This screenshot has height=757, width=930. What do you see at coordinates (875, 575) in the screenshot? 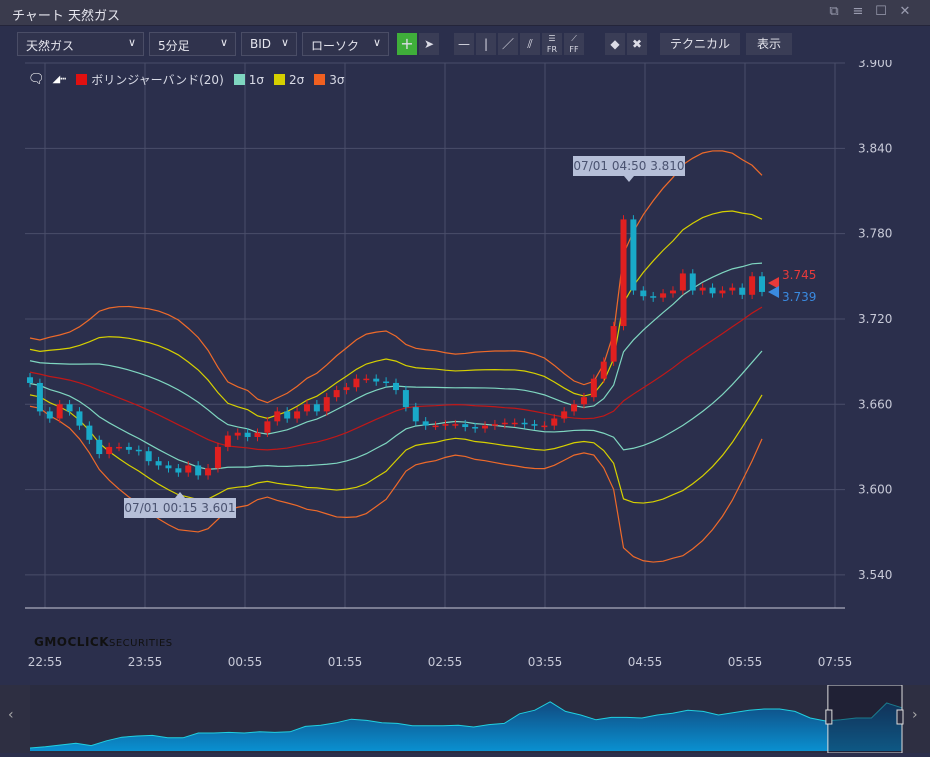
I see `y-tick-label: 3.540` at bounding box center [875, 575].